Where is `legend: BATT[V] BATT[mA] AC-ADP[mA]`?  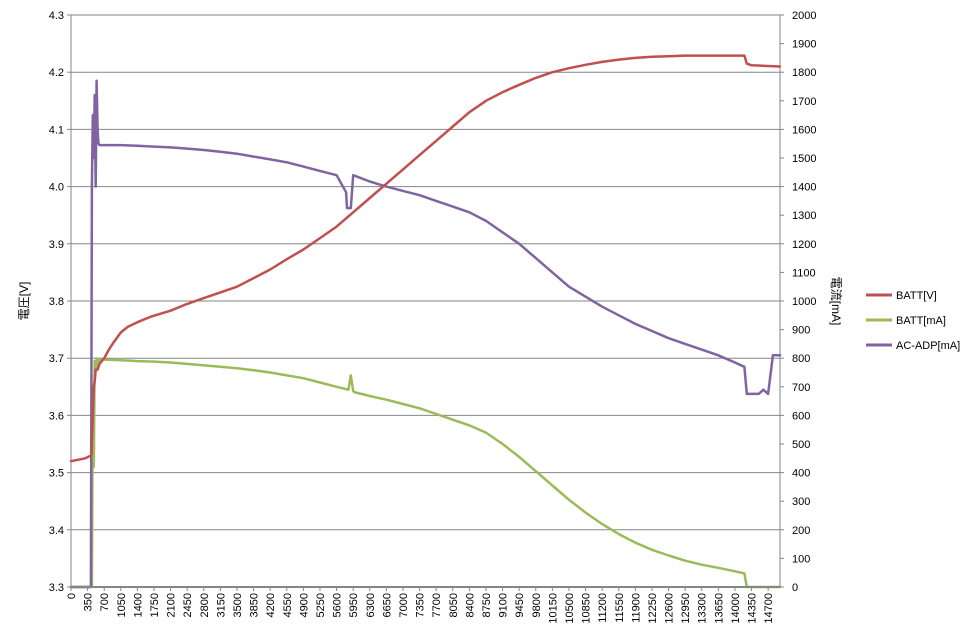
legend: BATT[V] BATT[mA] AC-ADP[mA] is located at coordinates (913, 321).